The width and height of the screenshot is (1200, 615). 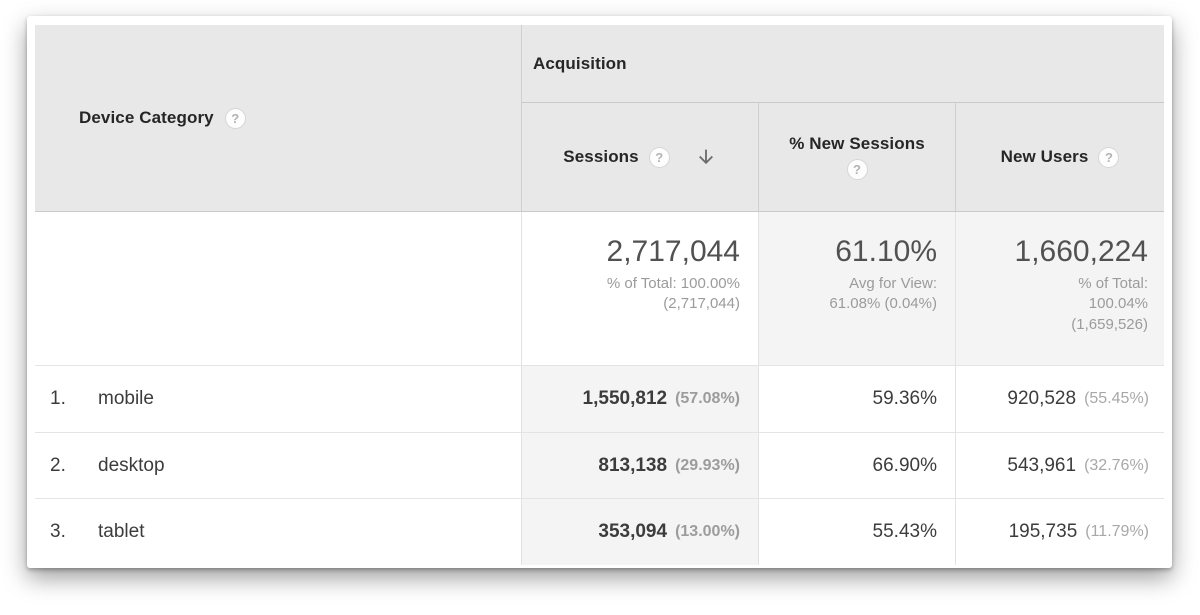 I want to click on sessions-percent: (57.08%), so click(x=707, y=398).